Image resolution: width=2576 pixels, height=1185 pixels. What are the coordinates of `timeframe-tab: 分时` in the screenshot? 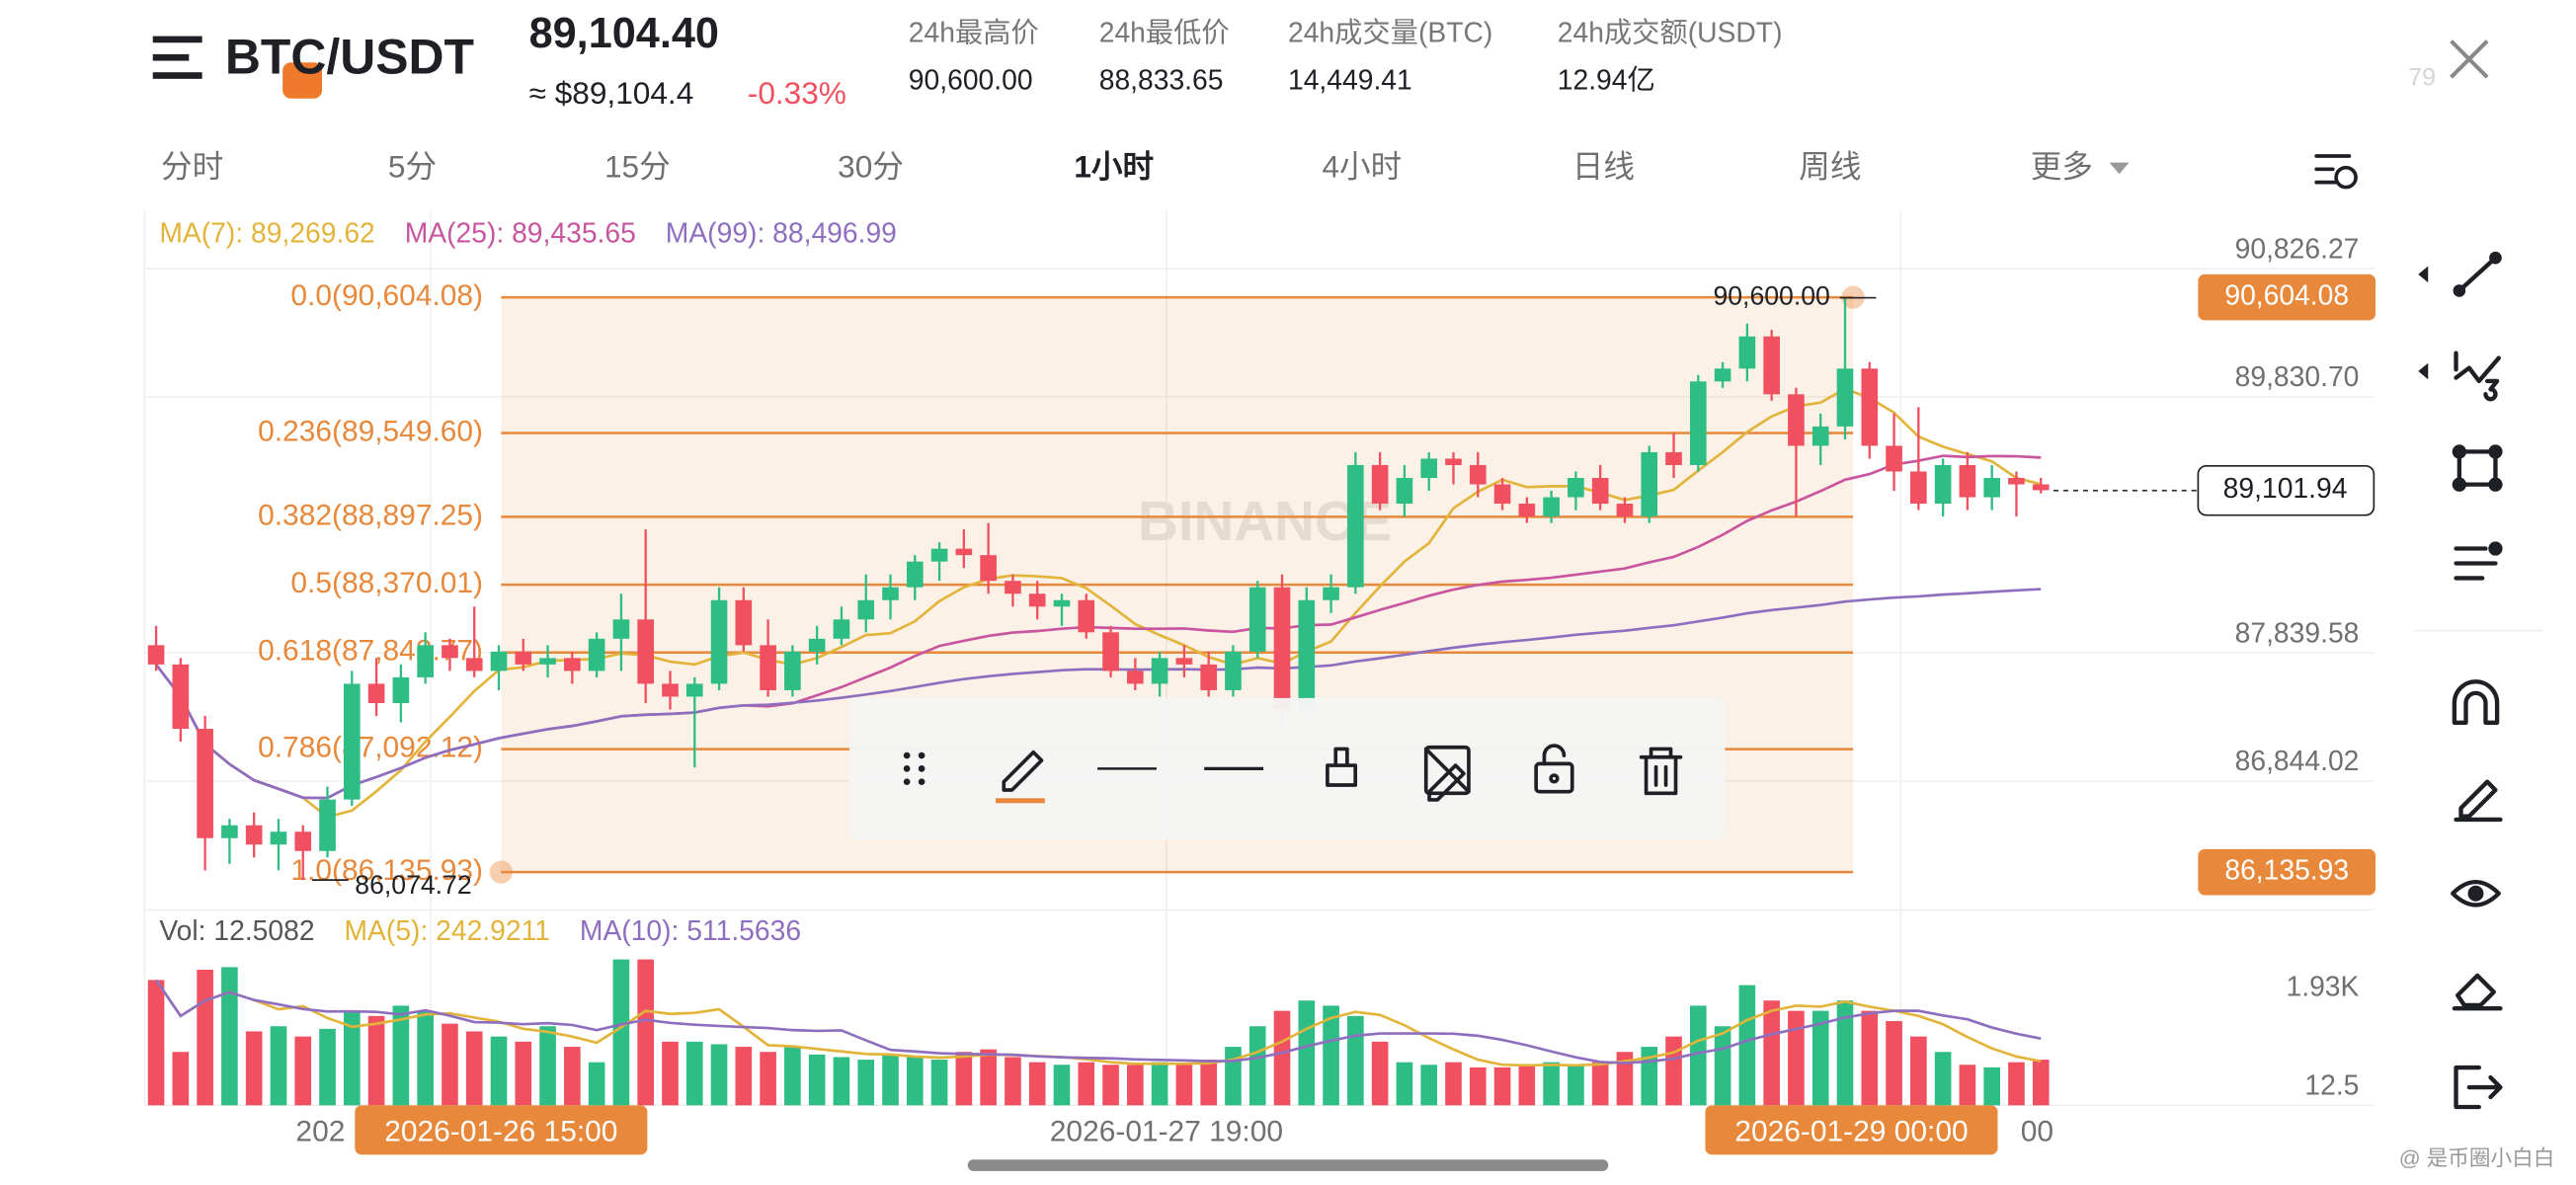 It's located at (192, 167).